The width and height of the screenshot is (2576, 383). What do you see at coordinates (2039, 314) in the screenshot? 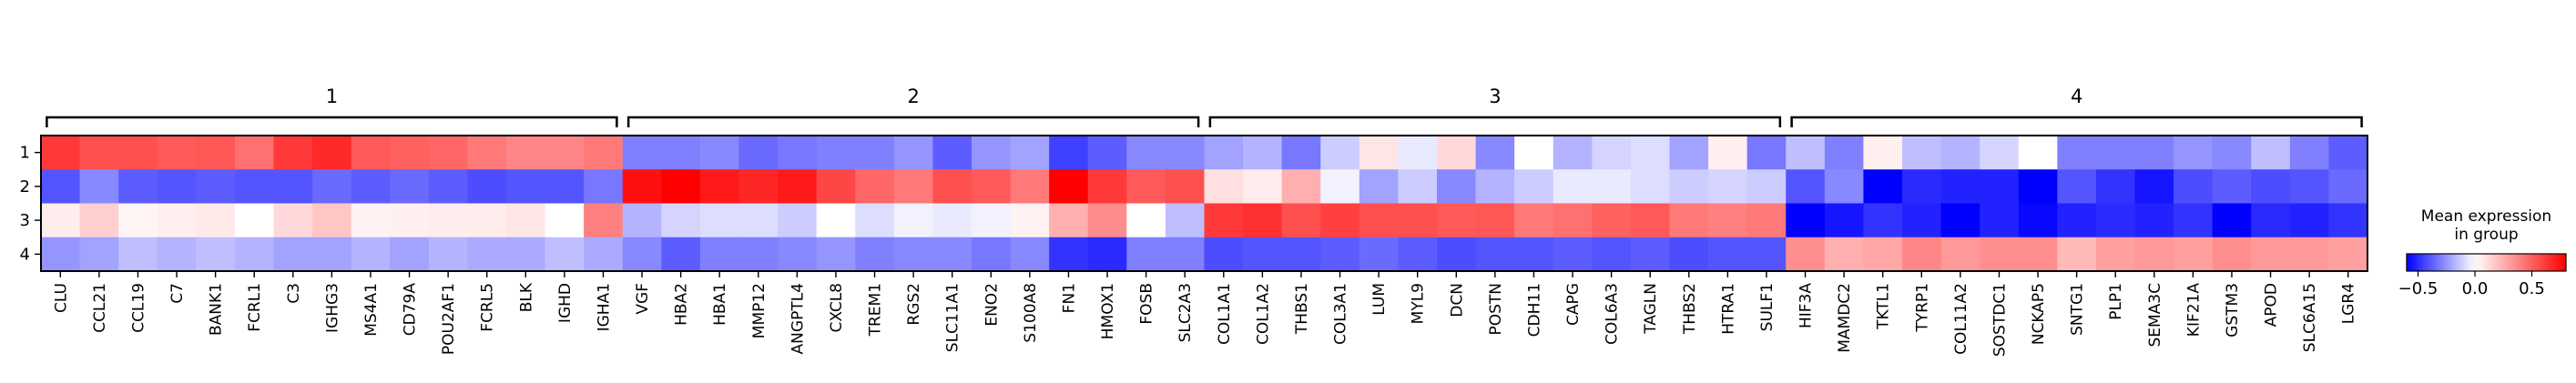
I see `column-label: NCKAP5` at bounding box center [2039, 314].